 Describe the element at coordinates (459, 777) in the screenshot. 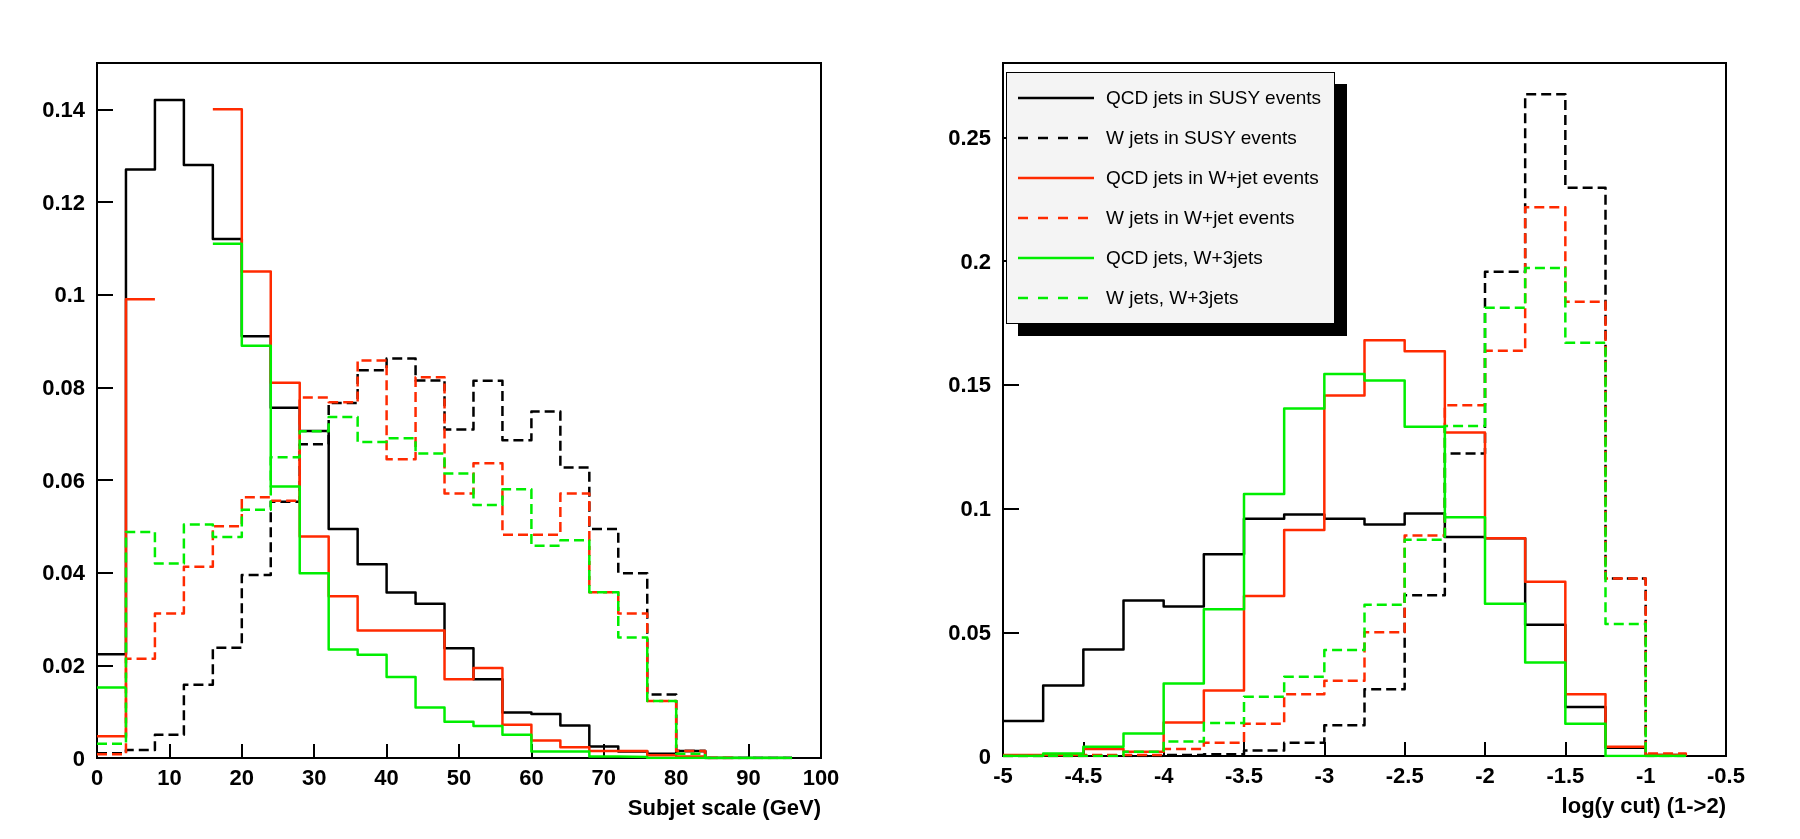

I see `x-tick-label: 50` at that location.